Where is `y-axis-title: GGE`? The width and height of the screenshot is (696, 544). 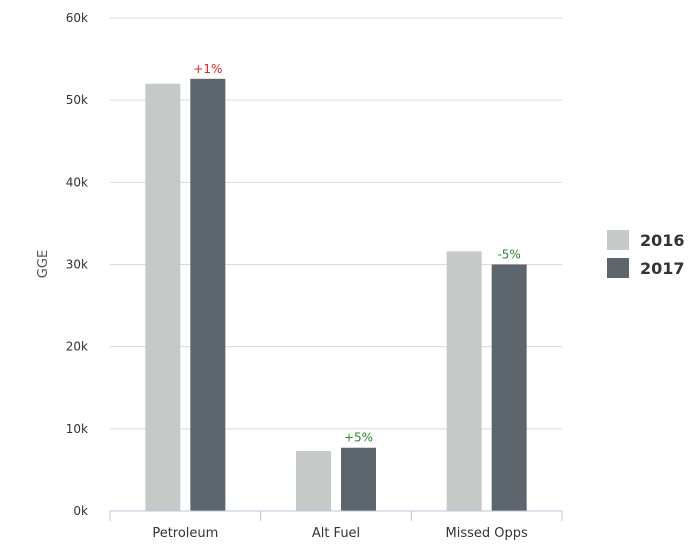 y-axis-title: GGE is located at coordinates (43, 264).